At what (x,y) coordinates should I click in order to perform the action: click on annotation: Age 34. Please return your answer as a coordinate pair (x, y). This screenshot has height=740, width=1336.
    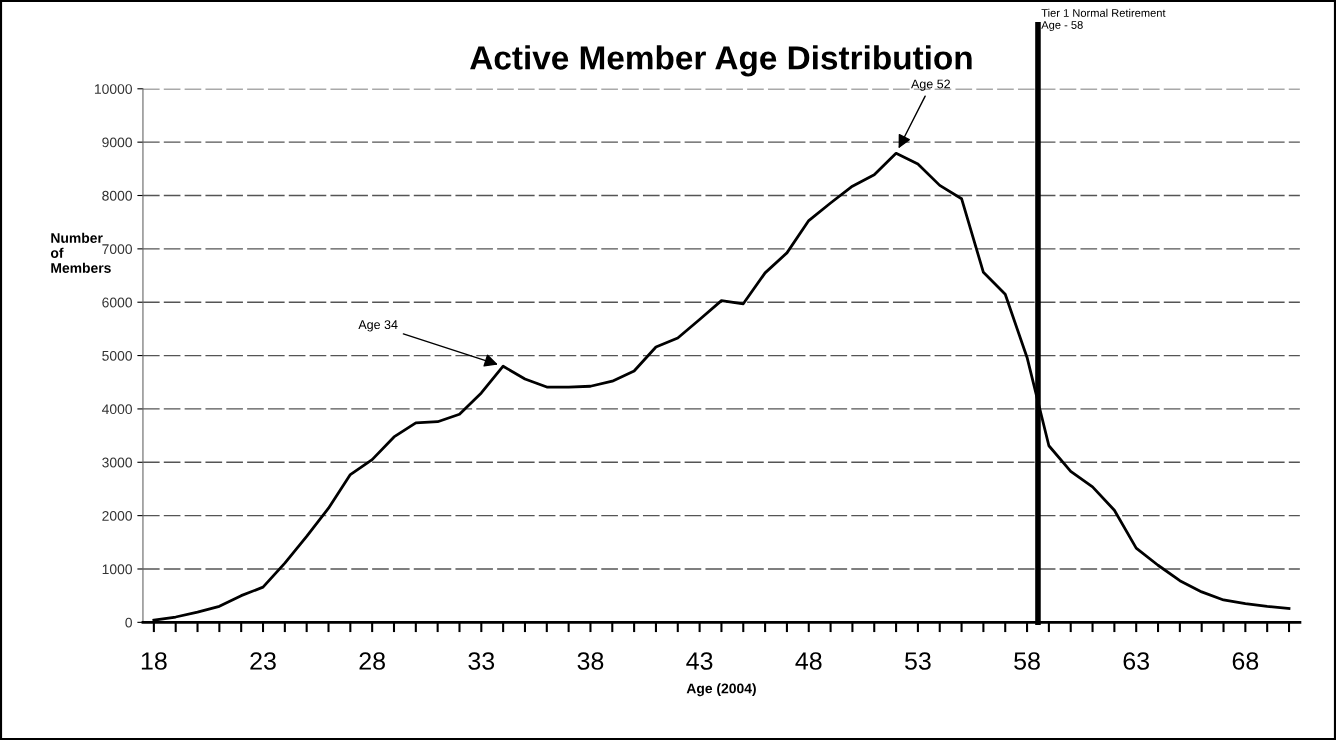
    Looking at the image, I should click on (378, 326).